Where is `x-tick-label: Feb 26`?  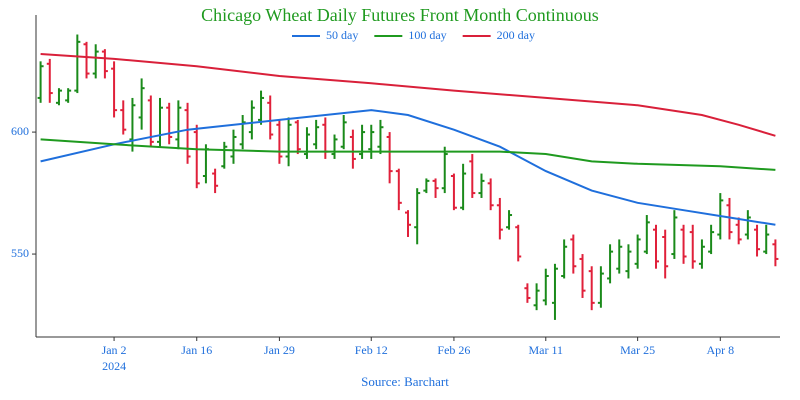
x-tick-label: Feb 26 is located at coordinates (453, 350).